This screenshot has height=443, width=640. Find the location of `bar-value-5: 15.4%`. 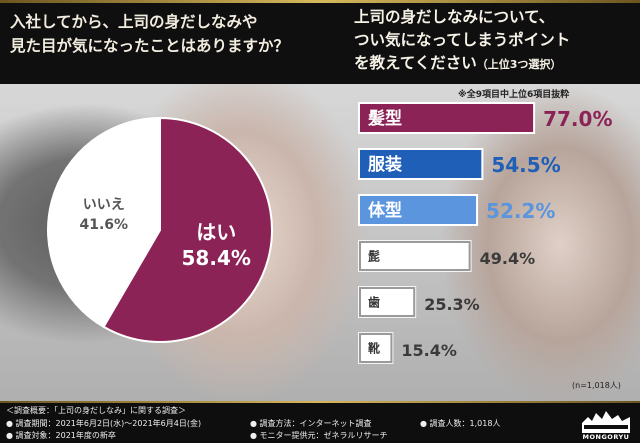

bar-value-5: 15.4% is located at coordinates (429, 350).